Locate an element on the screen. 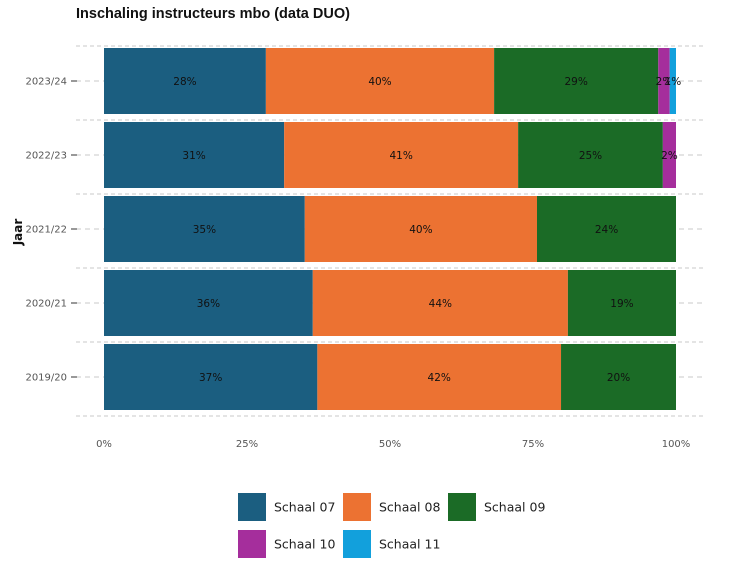 The width and height of the screenshot is (753, 568). data-label: 35% is located at coordinates (204, 230).